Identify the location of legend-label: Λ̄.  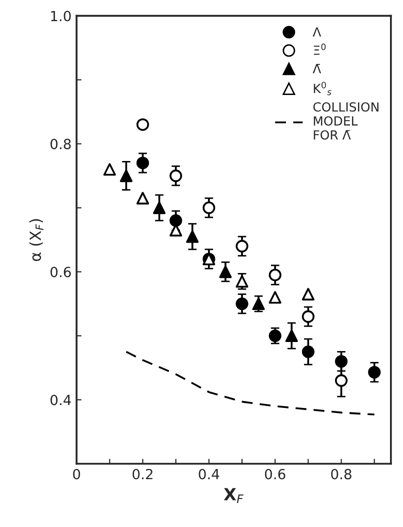
(317, 69).